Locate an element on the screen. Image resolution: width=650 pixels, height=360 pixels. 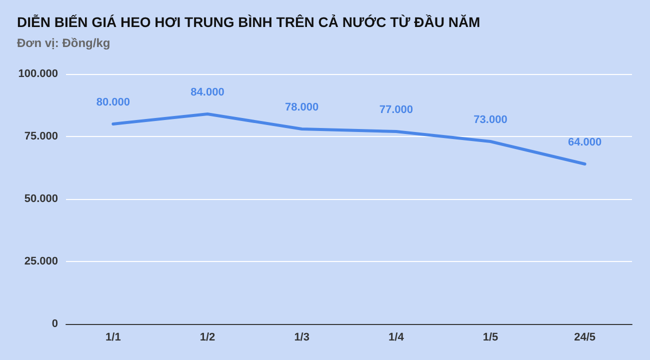
x-tick-label: 1/1 is located at coordinates (113, 338).